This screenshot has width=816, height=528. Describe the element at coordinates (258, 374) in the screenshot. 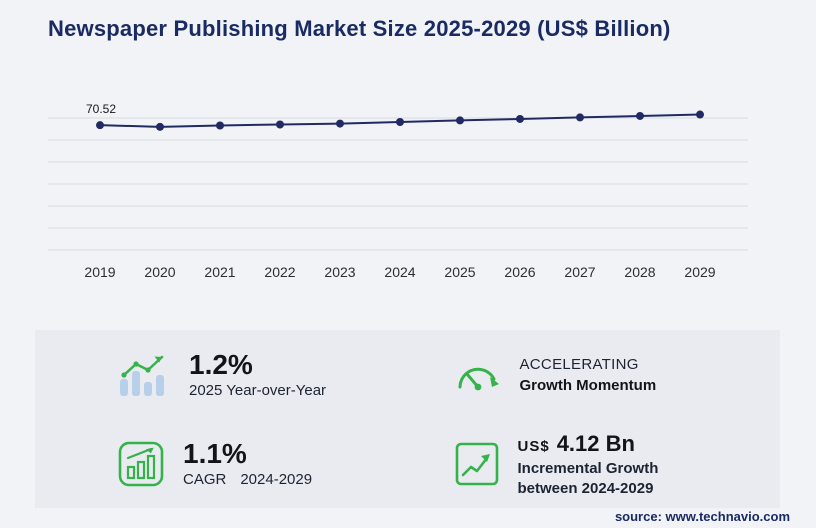

I see `stat-yoy-text: 1.2% 2025 Year-over-Year` at that location.